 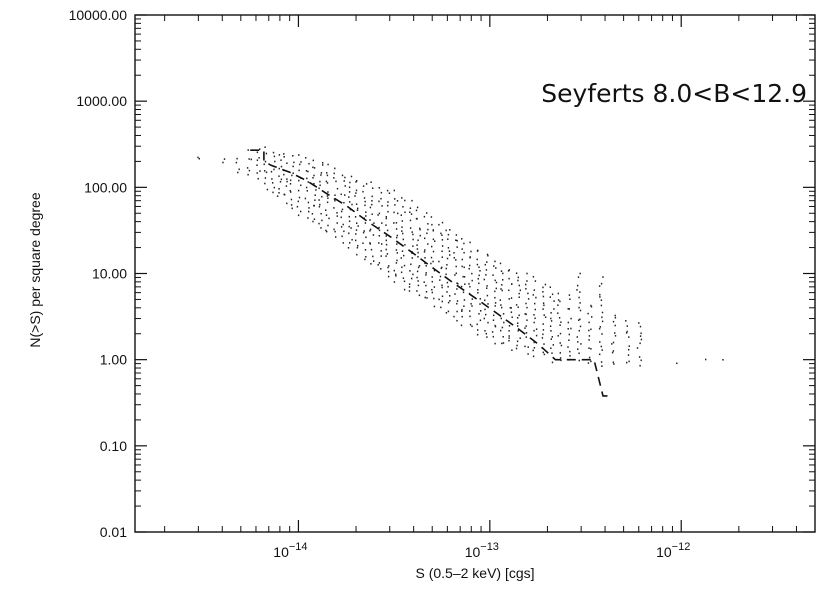 What do you see at coordinates (113, 446) in the screenshot?
I see `y-tick-label: 0.10` at bounding box center [113, 446].